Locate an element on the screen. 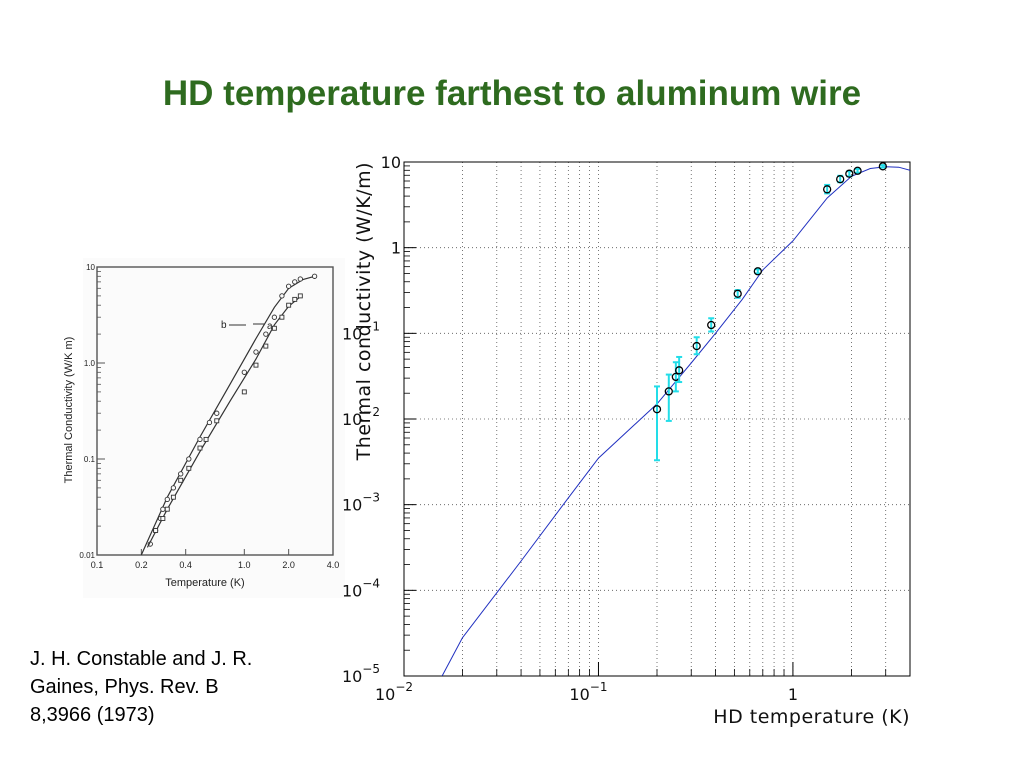 This screenshot has height=768, width=1024. left-x-tick-label: 0.1 is located at coordinates (97, 565).